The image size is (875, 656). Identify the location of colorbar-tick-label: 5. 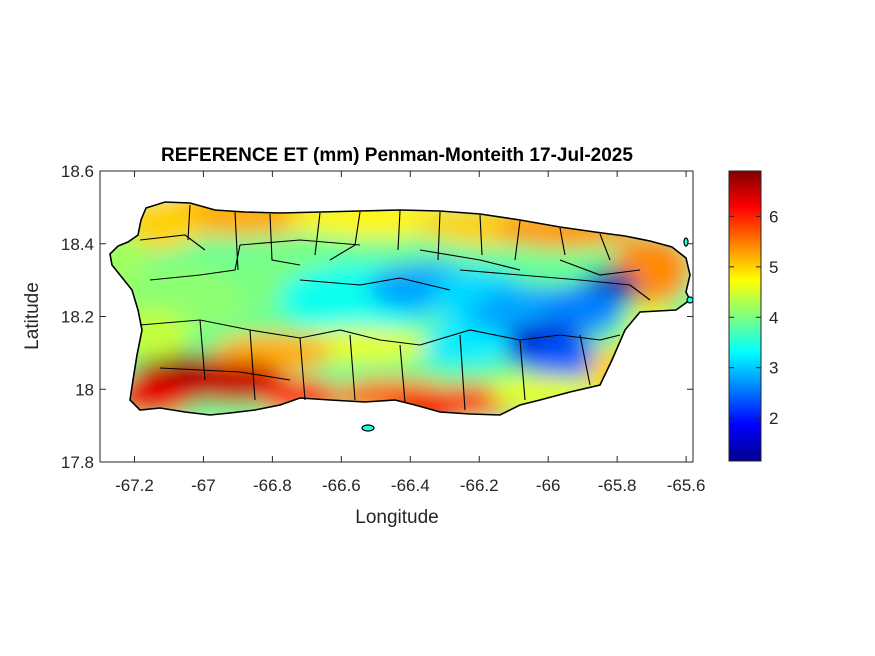
(773, 267).